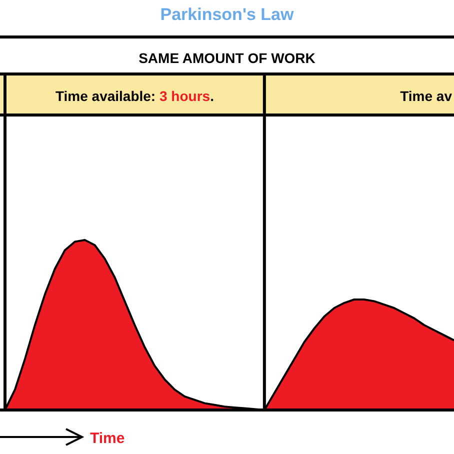 The image size is (454, 454). Describe the element at coordinates (227, 14) in the screenshot. I see `chart-title: Parkinson's Law` at that location.